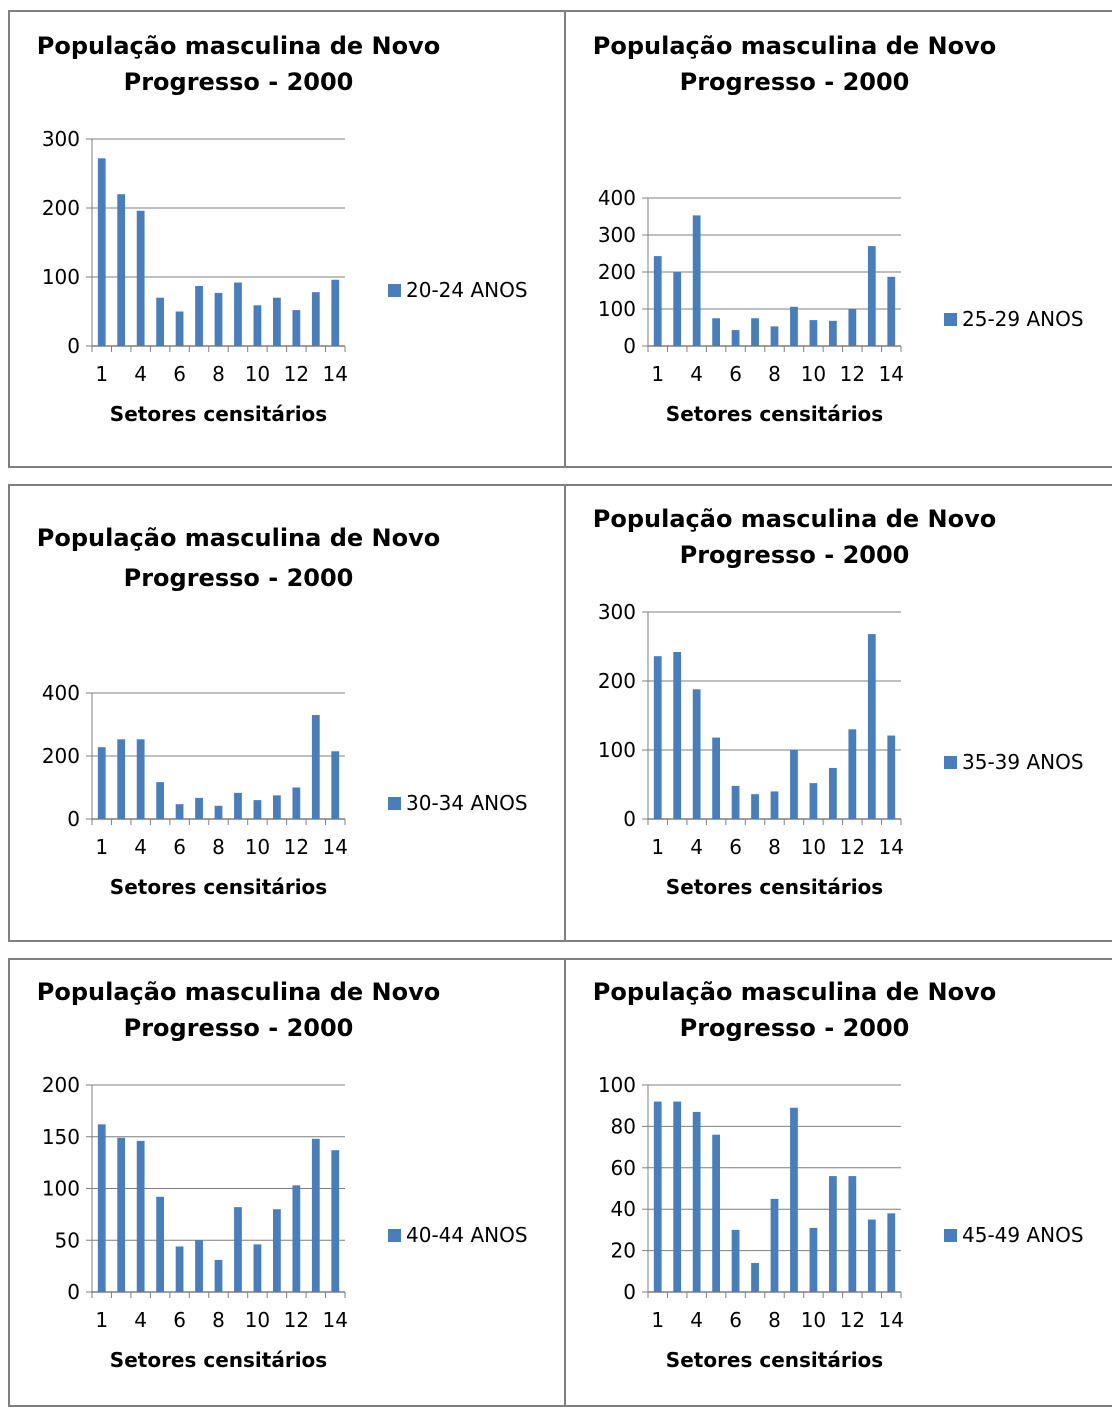 This screenshot has width=1112, height=1409. Describe the element at coordinates (623, 1251) in the screenshot. I see `y-tick-label: 20` at that location.